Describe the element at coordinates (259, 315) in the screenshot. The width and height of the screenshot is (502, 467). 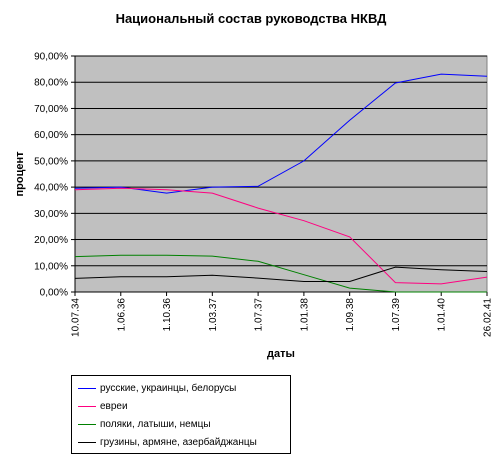
I see `x-tick-label: 1.07.37` at that location.